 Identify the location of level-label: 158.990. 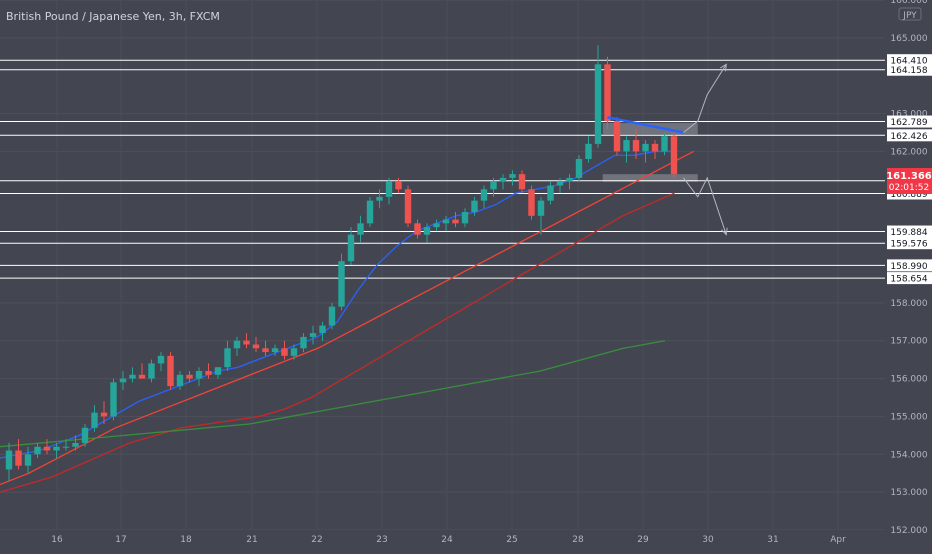
(908, 267).